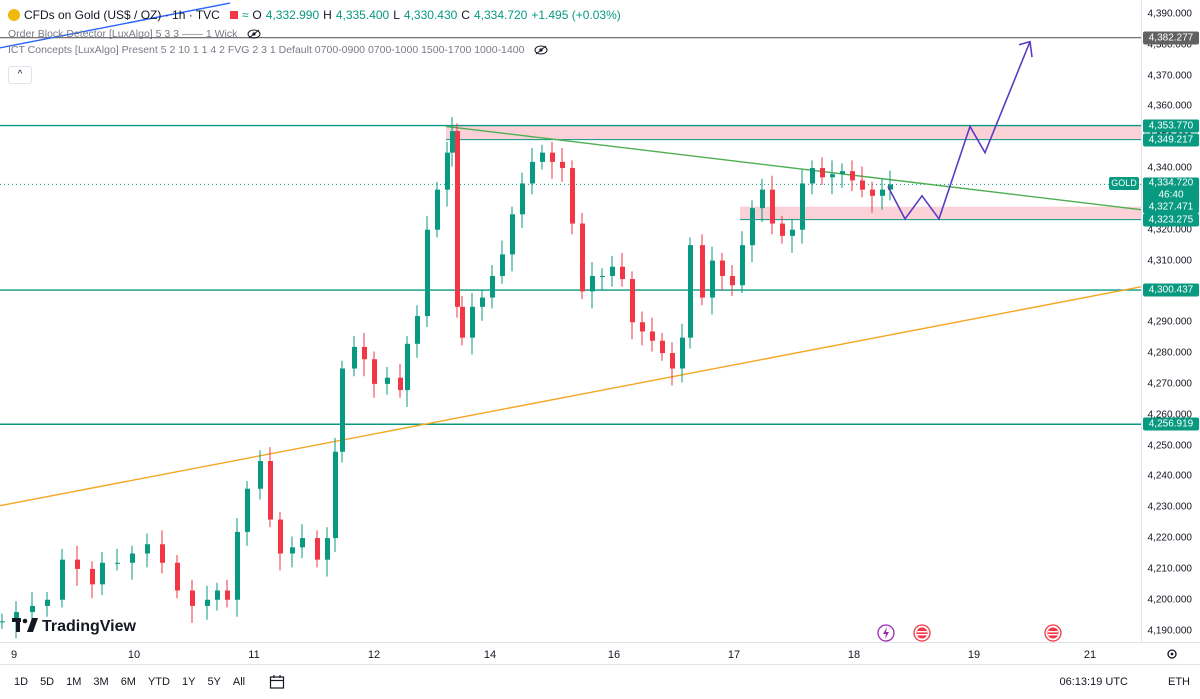 The height and width of the screenshot is (699, 1200). What do you see at coordinates (600, 653) in the screenshot?
I see `time-axis: 9 10 11 12 14 16 17 18 19 21` at bounding box center [600, 653].